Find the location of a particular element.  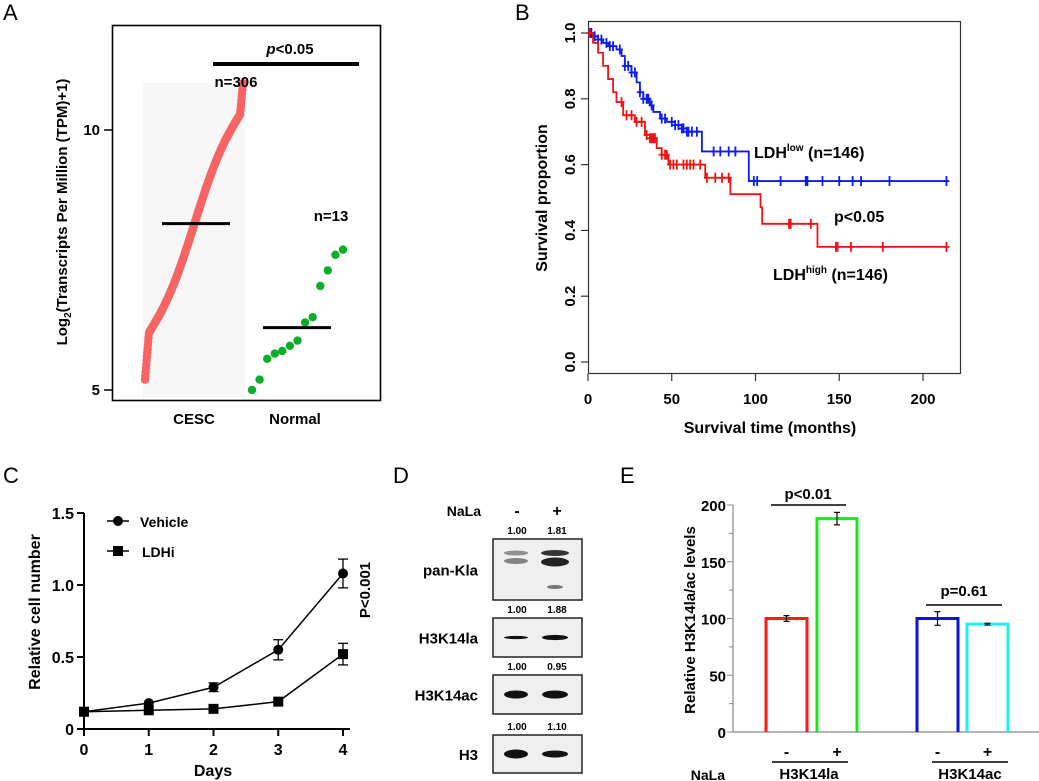

blot-label: H3K14la is located at coordinates (449, 639).